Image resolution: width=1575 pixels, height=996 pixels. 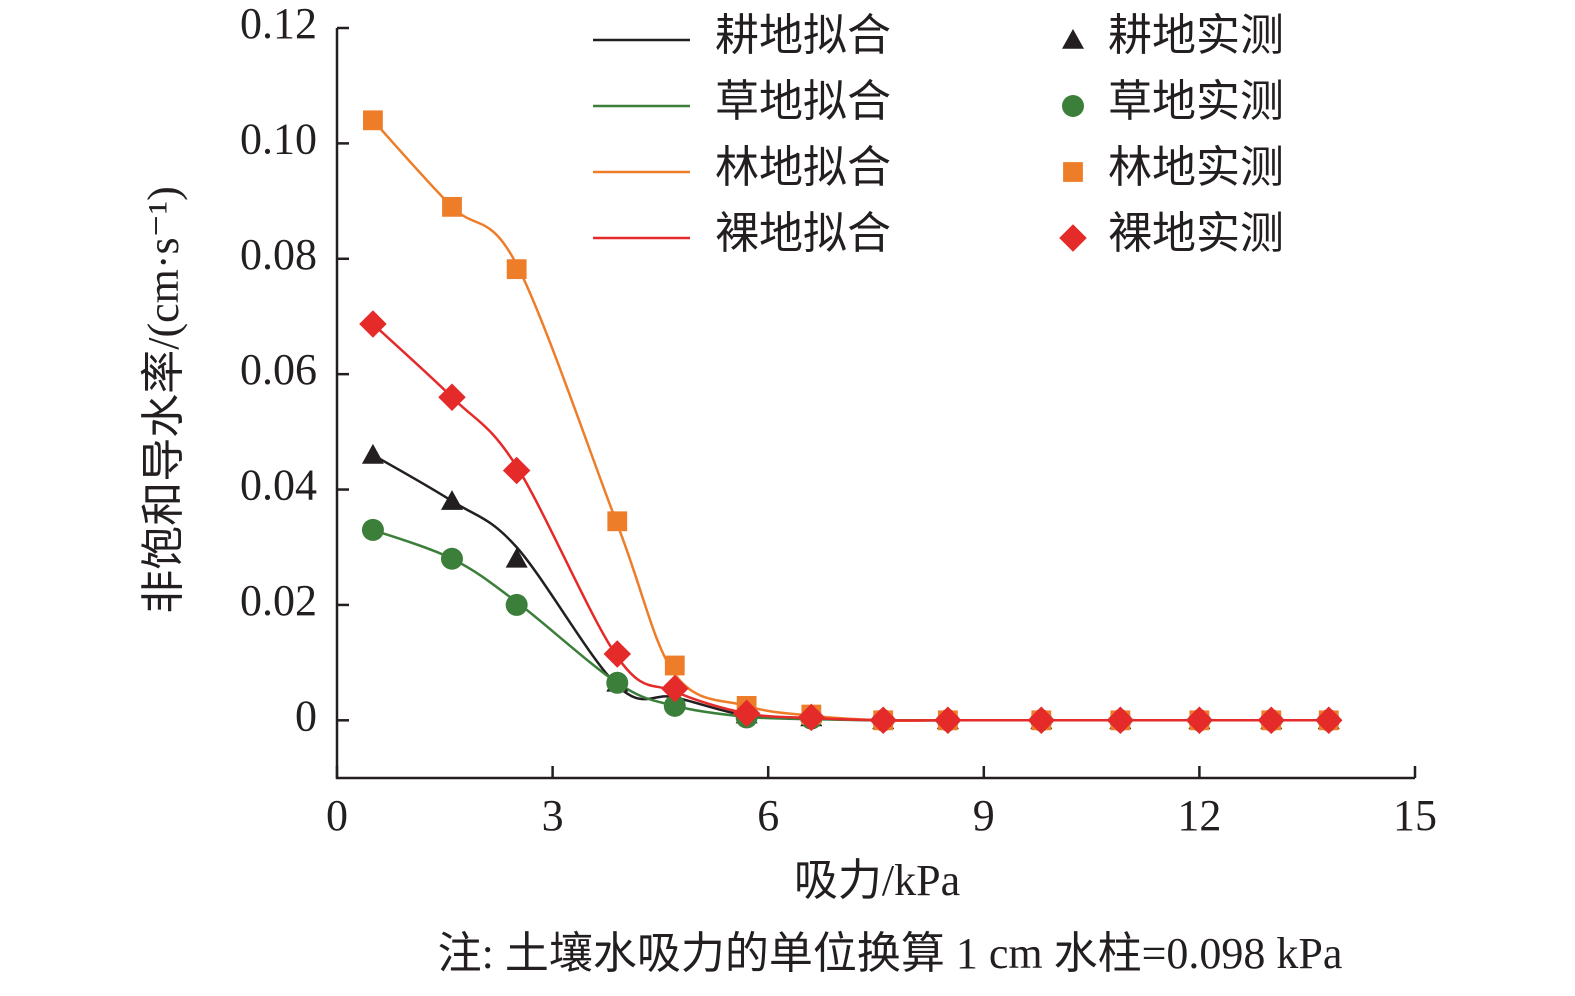 What do you see at coordinates (278, 254) in the screenshot?
I see `y-tick-label: 0.08` at bounding box center [278, 254].